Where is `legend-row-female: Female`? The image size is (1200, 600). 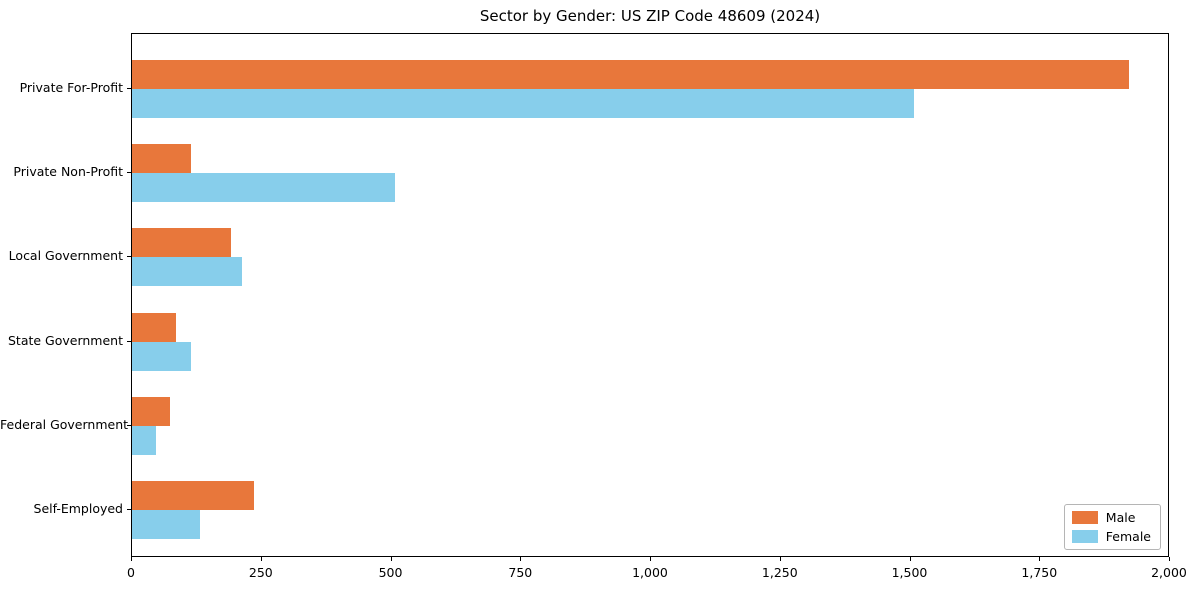
legend-row-female: Female is located at coordinates (1111, 536).